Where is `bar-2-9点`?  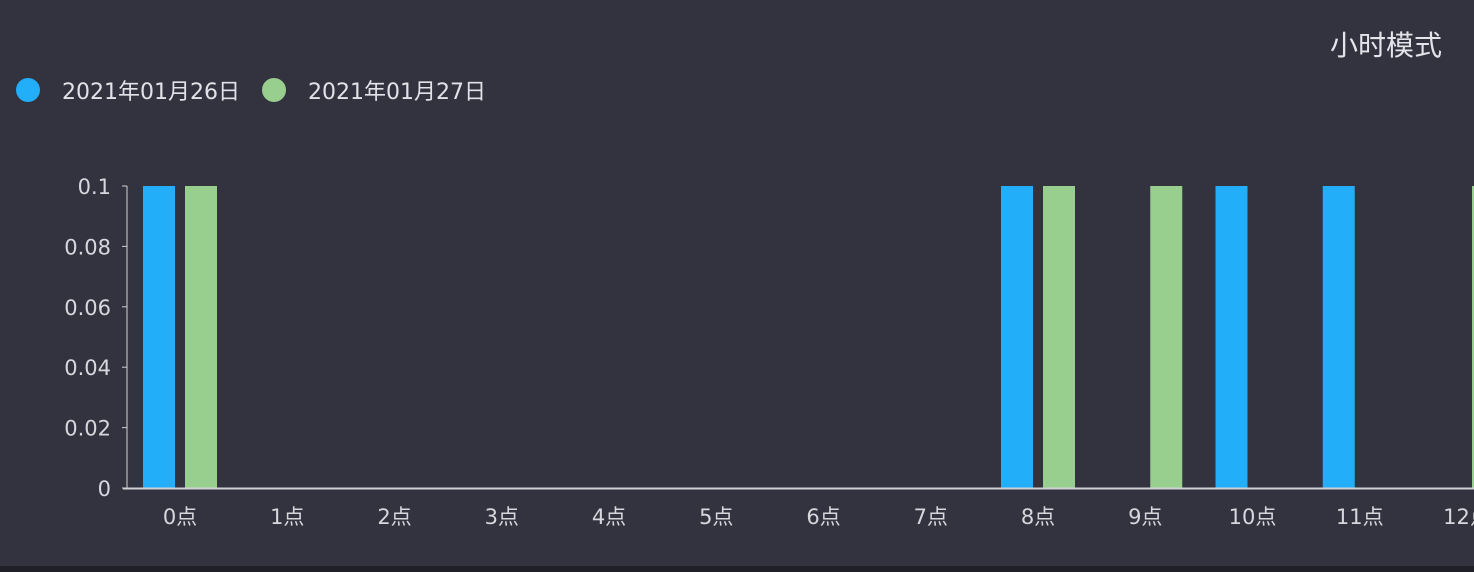
bar-2-9点 is located at coordinates (1166, 337).